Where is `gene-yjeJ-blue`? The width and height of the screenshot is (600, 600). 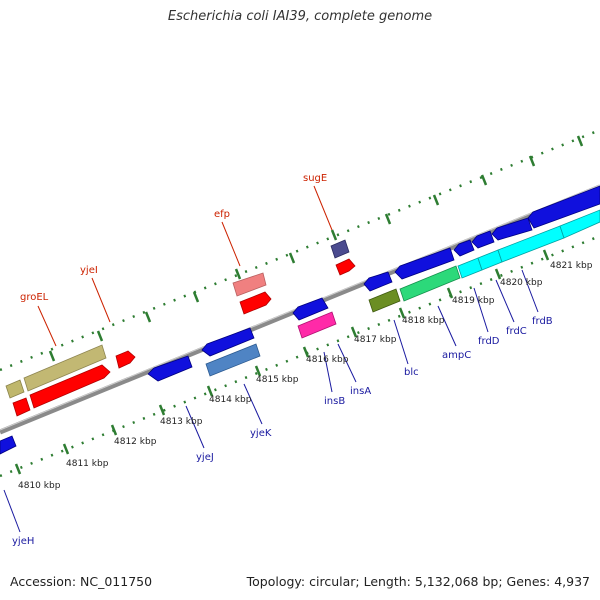 gene-yjeJ-blue is located at coordinates (170, 368).